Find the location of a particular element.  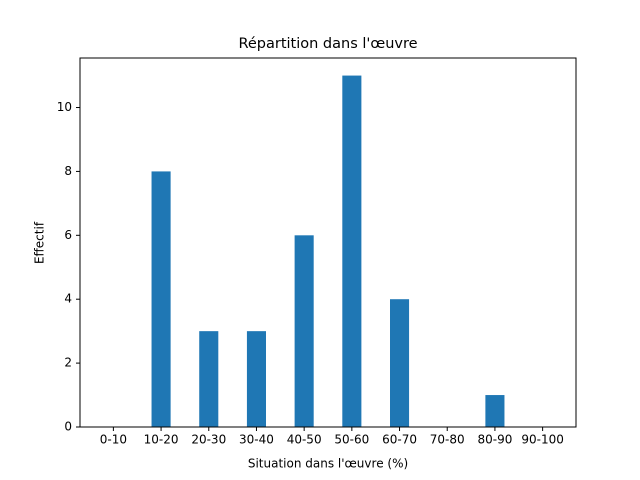

y-tick-label: 10 is located at coordinates (64, 107).